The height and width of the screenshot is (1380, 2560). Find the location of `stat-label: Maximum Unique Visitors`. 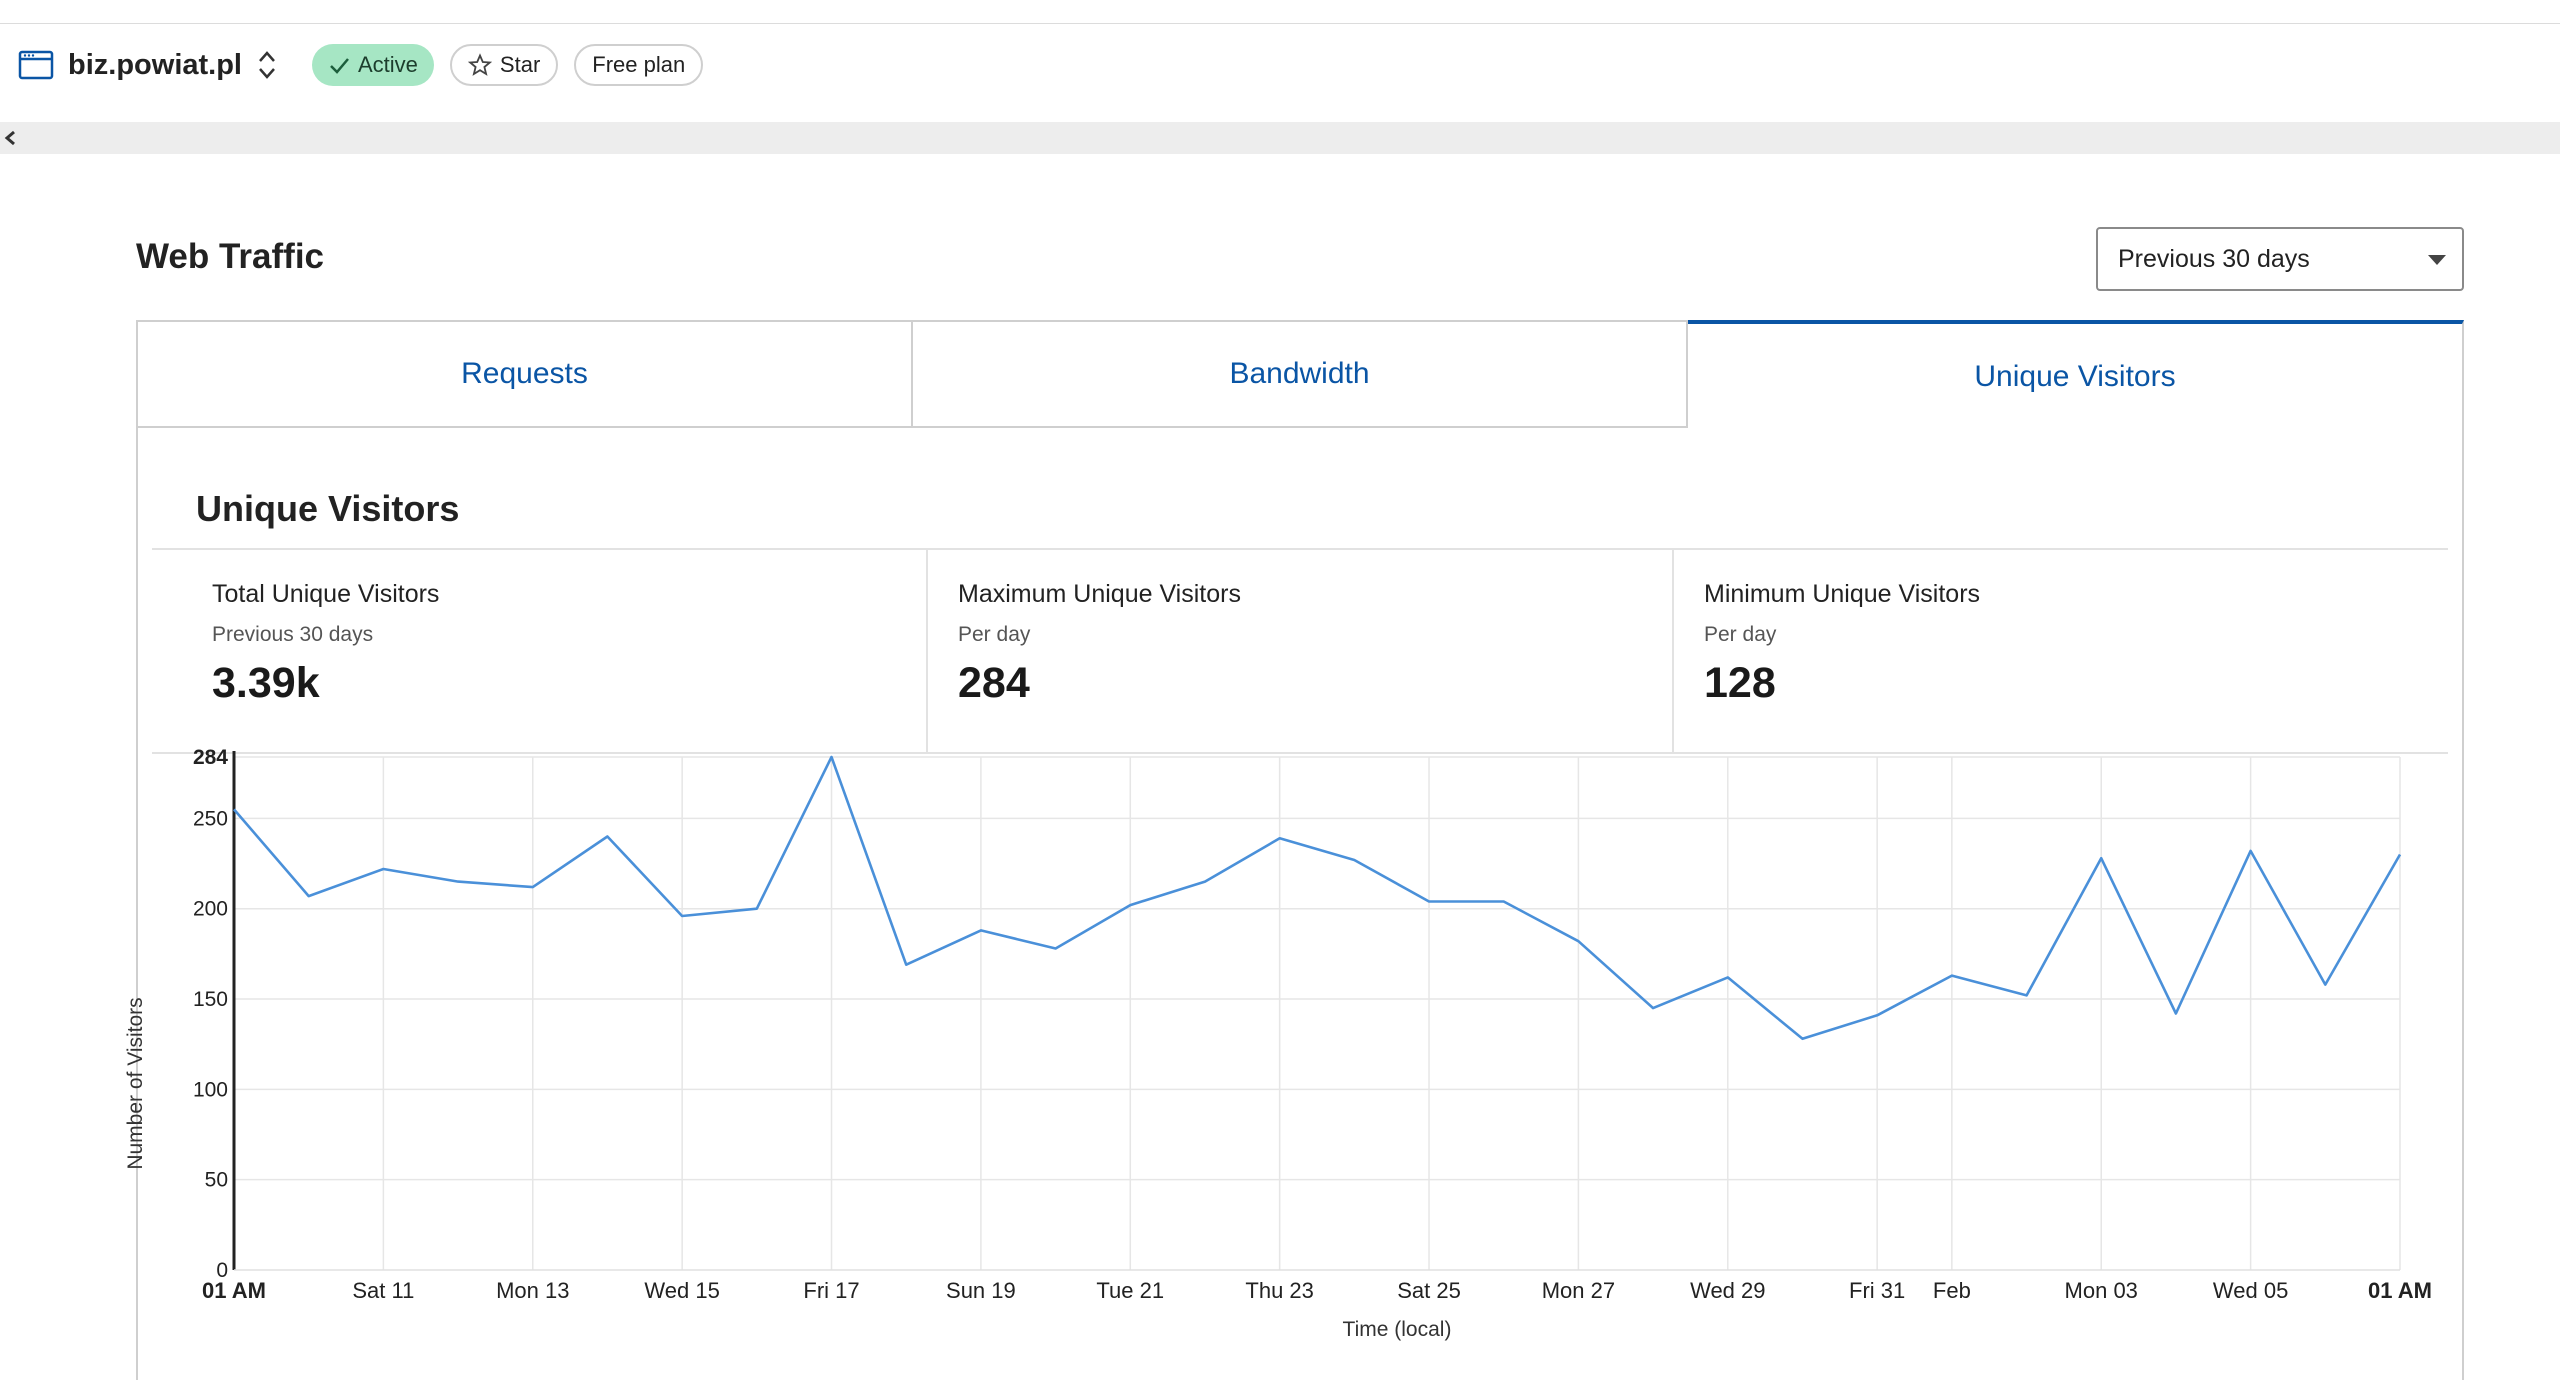

stat-label: Maximum Unique Visitors is located at coordinates (1099, 594).